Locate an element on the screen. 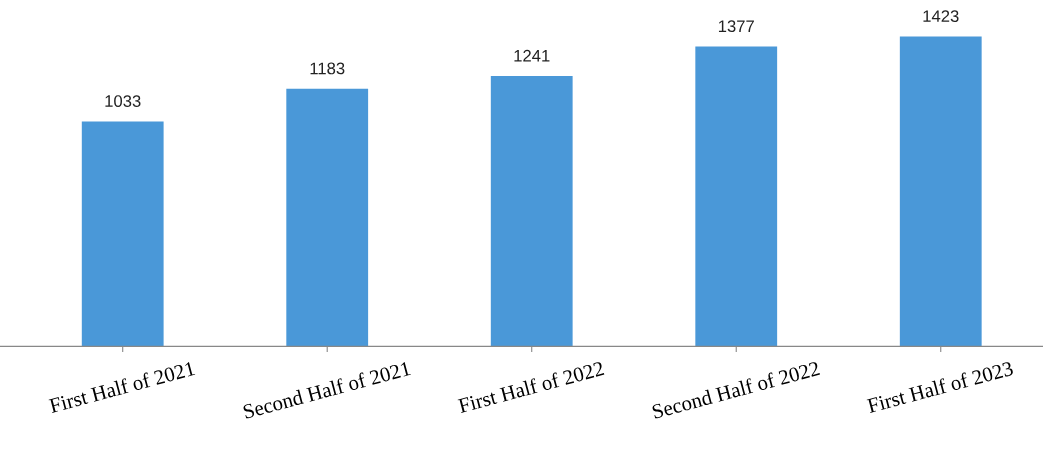 This screenshot has width=1043, height=465. x-tick-label: Second Half of 2022 is located at coordinates (736, 389).